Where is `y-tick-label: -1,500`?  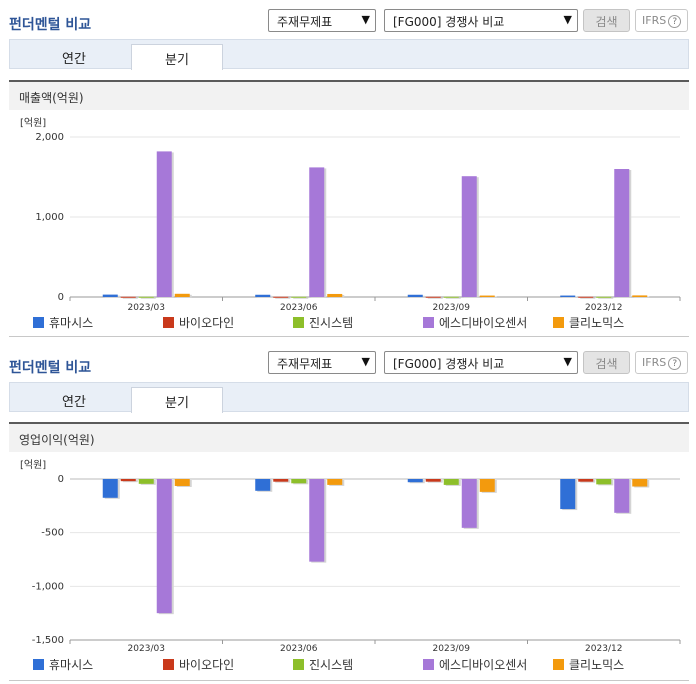 y-tick-label: -1,500 is located at coordinates (48, 640).